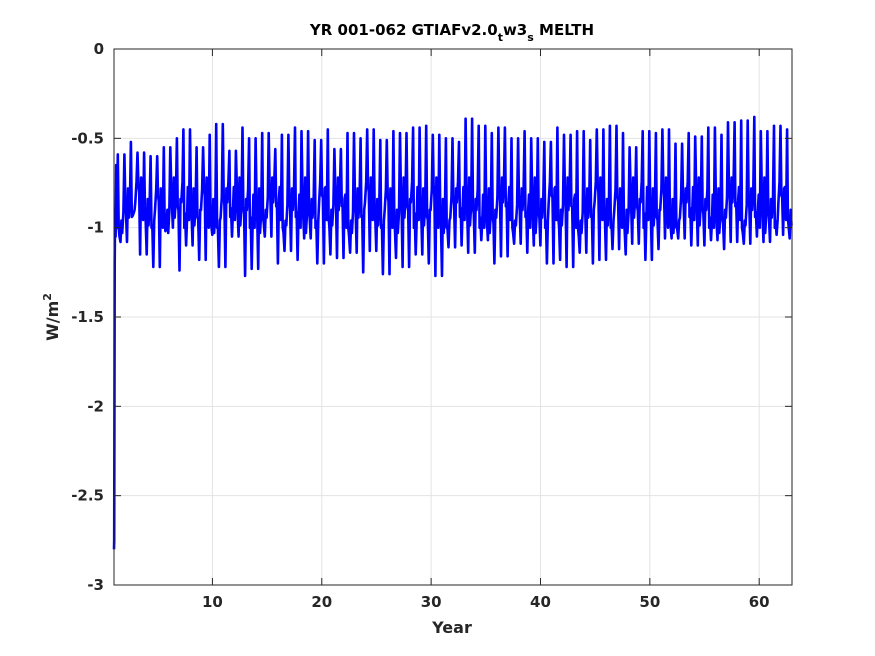 This screenshot has height=656, width=875. Describe the element at coordinates (47, 297) in the screenshot. I see `y-axis-label-superscript: 2` at that location.